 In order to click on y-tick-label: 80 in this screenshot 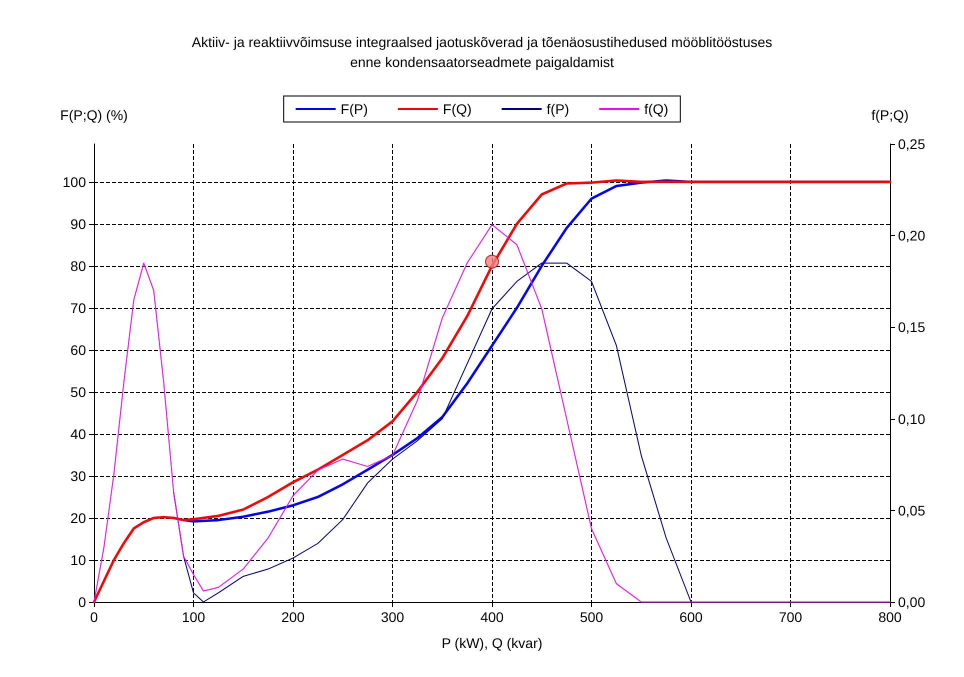, I will do `click(78, 266)`.